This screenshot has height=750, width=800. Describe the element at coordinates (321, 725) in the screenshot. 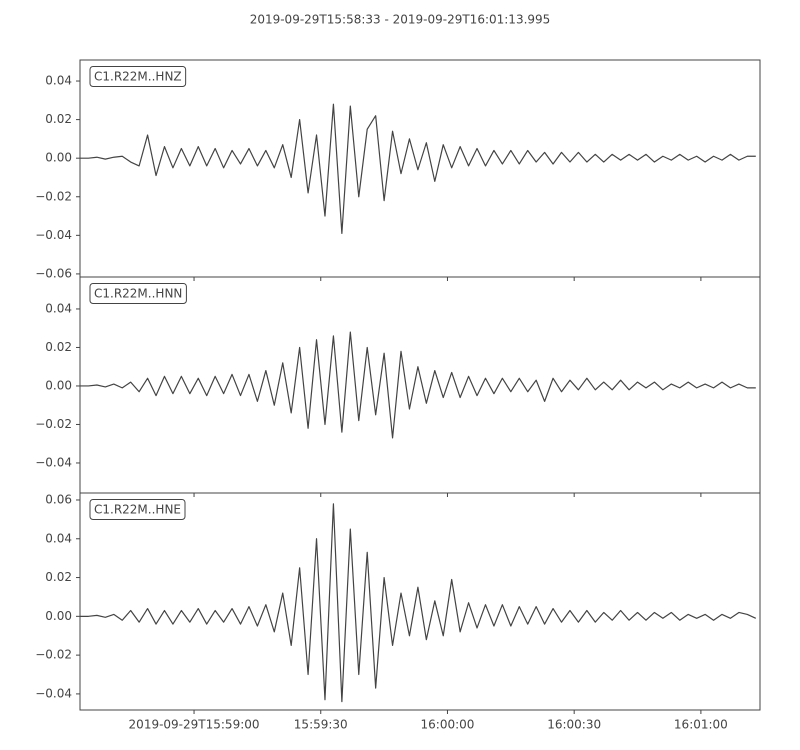

I see `x-tick-label: 15:59:30` at that location.